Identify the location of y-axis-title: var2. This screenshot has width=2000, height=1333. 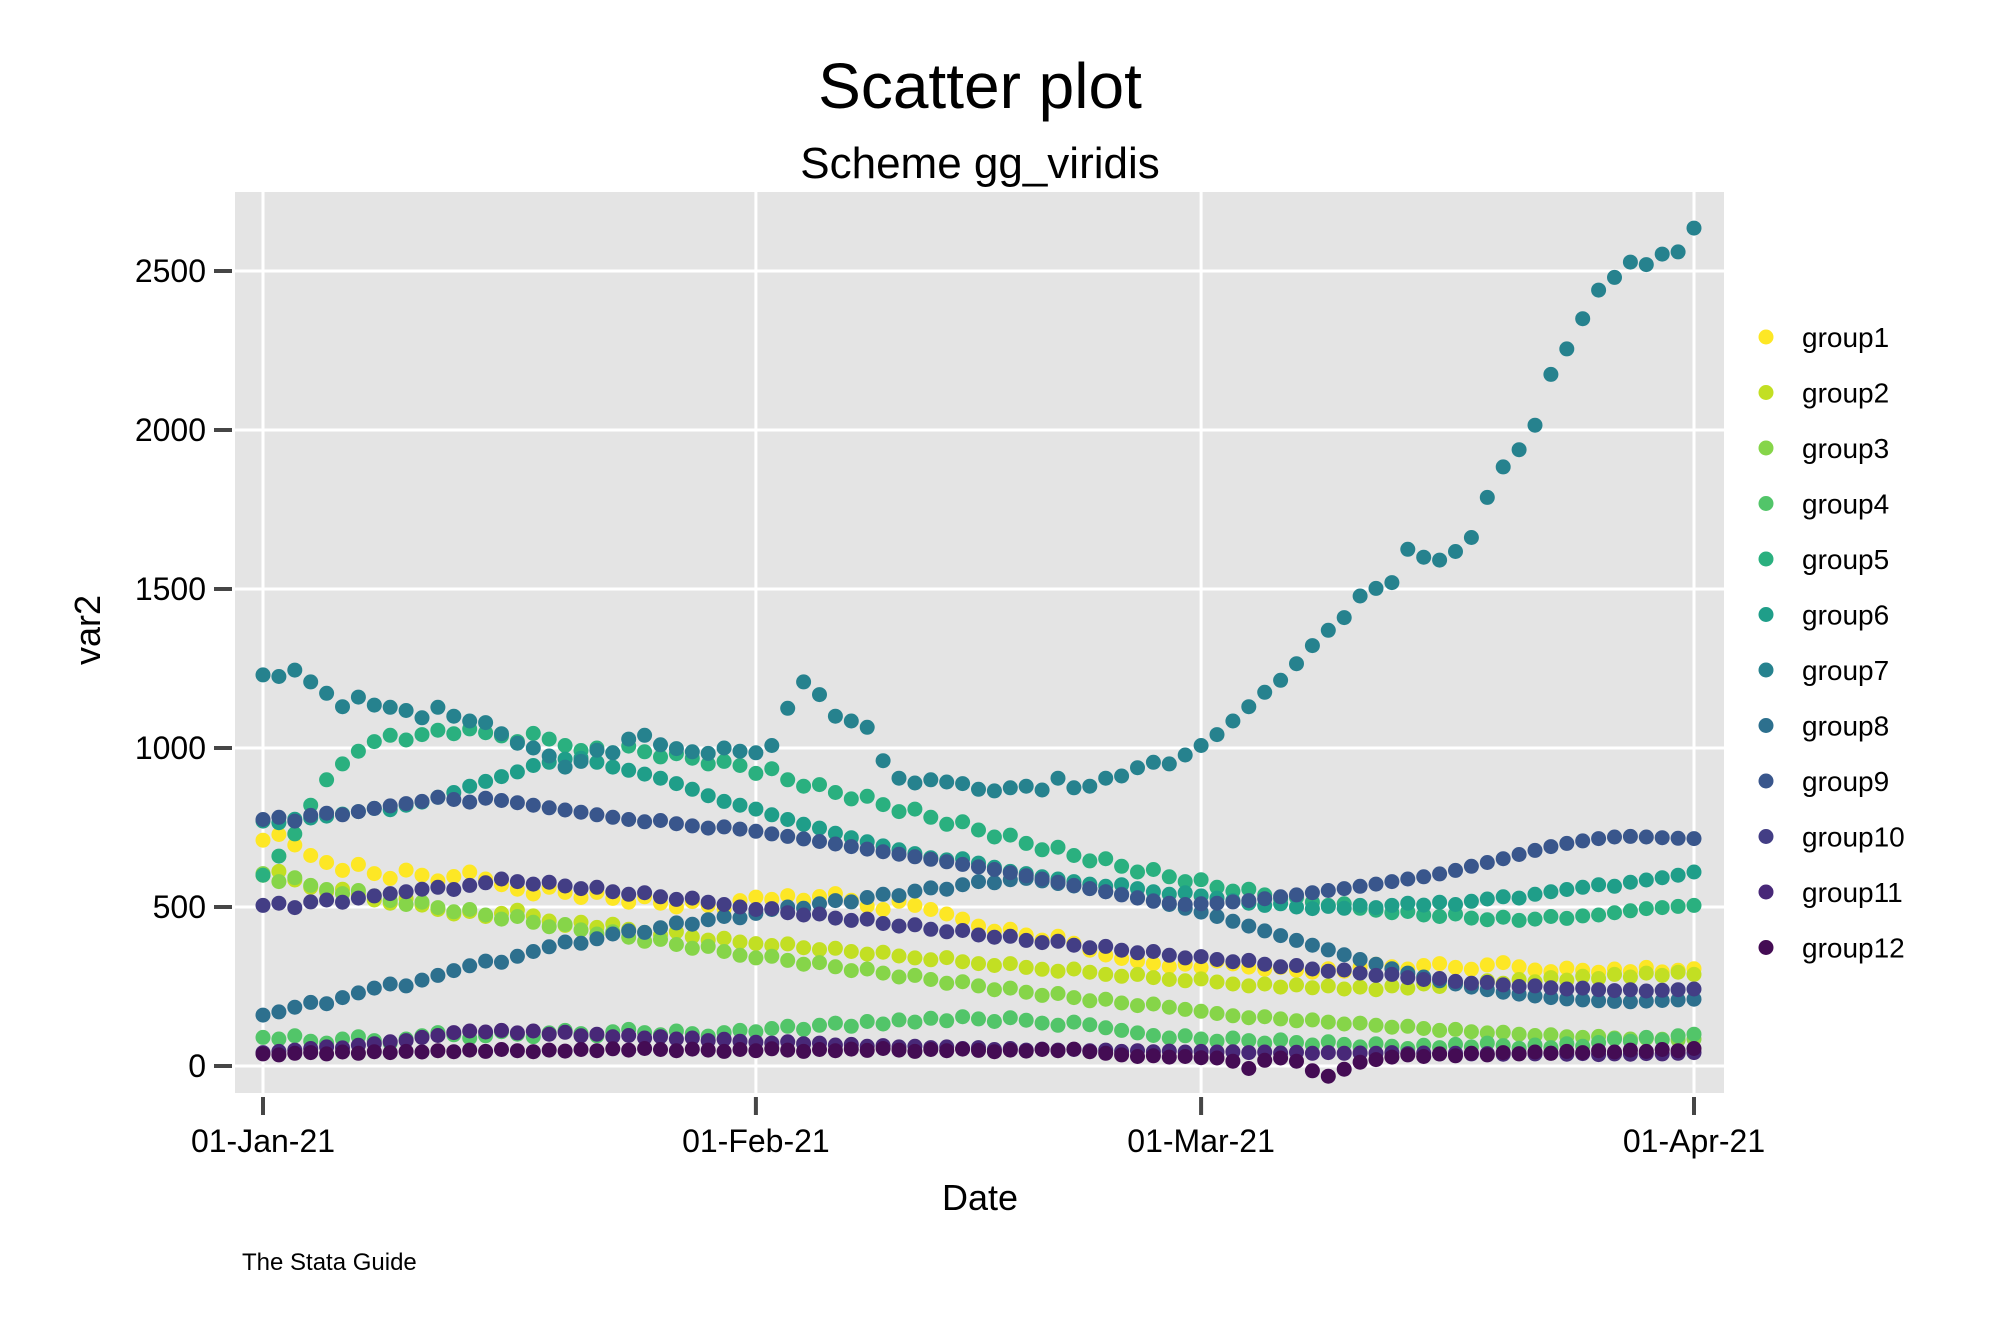
(87, 630).